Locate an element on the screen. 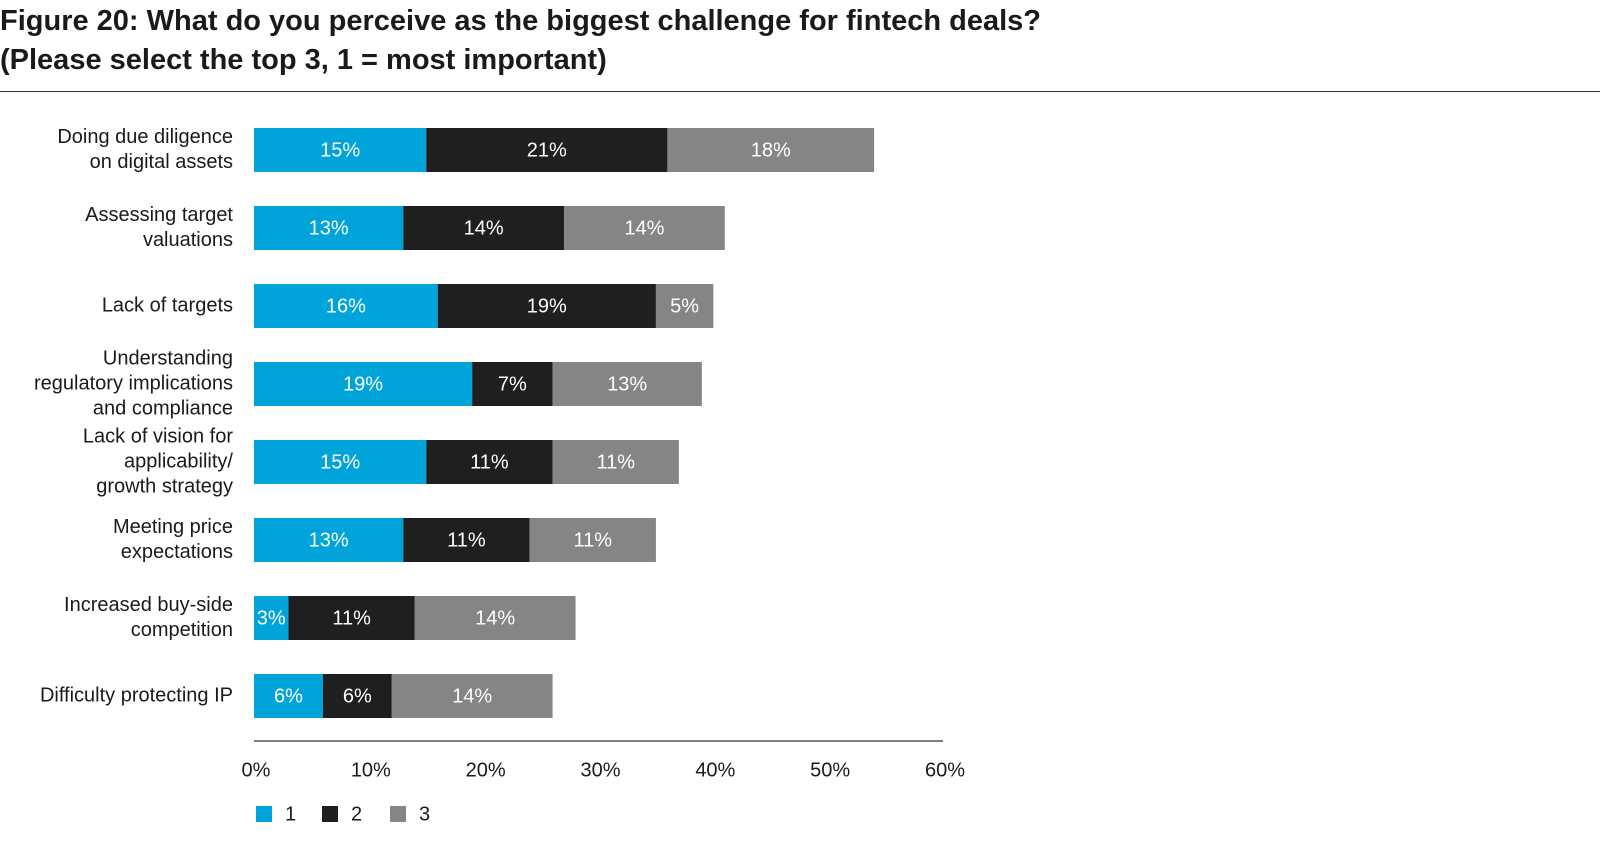  x-tick-label: 40% is located at coordinates (715, 770).